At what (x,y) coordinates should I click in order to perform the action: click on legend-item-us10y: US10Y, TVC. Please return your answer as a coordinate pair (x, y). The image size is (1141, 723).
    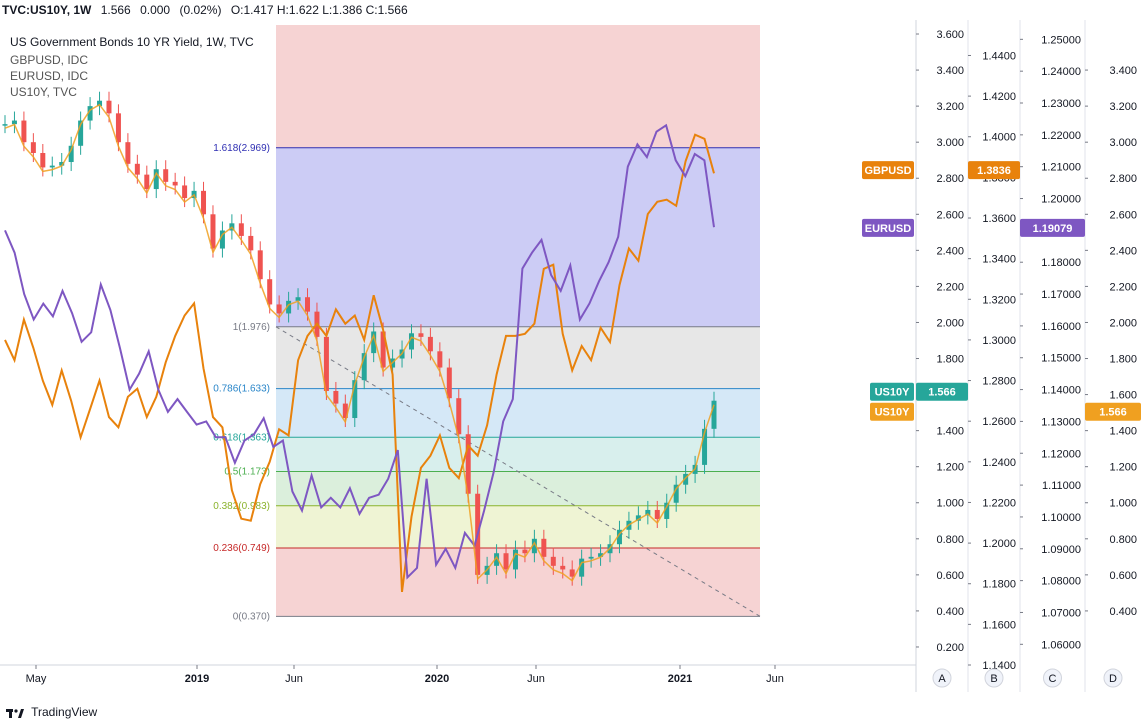
    Looking at the image, I should click on (43, 92).